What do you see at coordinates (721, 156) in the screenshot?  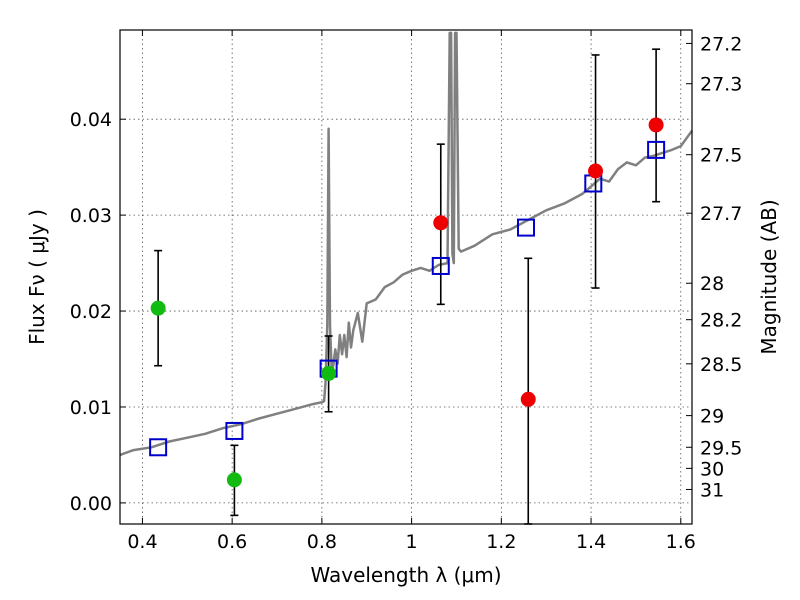 I see `magnitude-tick-label: 27.5` at bounding box center [721, 156].